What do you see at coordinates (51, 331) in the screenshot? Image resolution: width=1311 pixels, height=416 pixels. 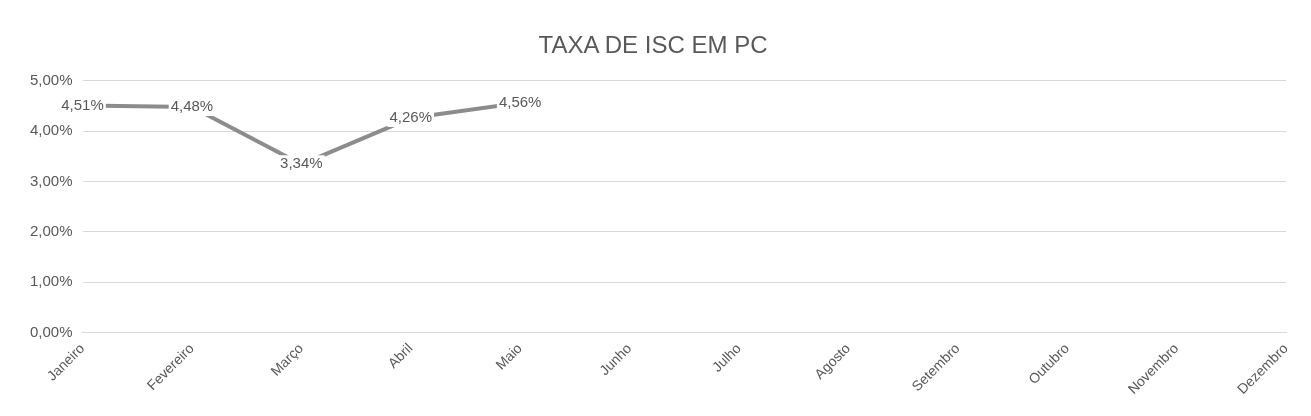 I see `y-tick-label: 0,00%` at bounding box center [51, 331].